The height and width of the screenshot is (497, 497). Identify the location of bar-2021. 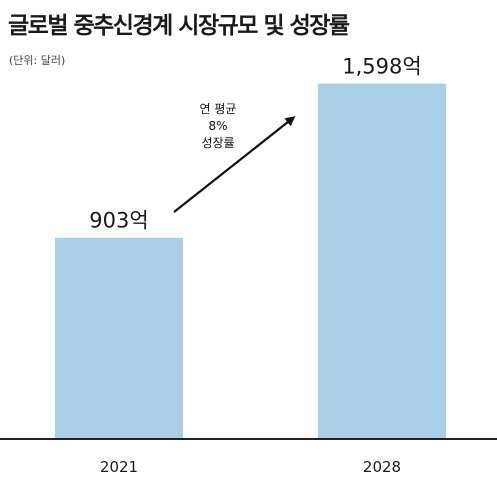
(119, 337).